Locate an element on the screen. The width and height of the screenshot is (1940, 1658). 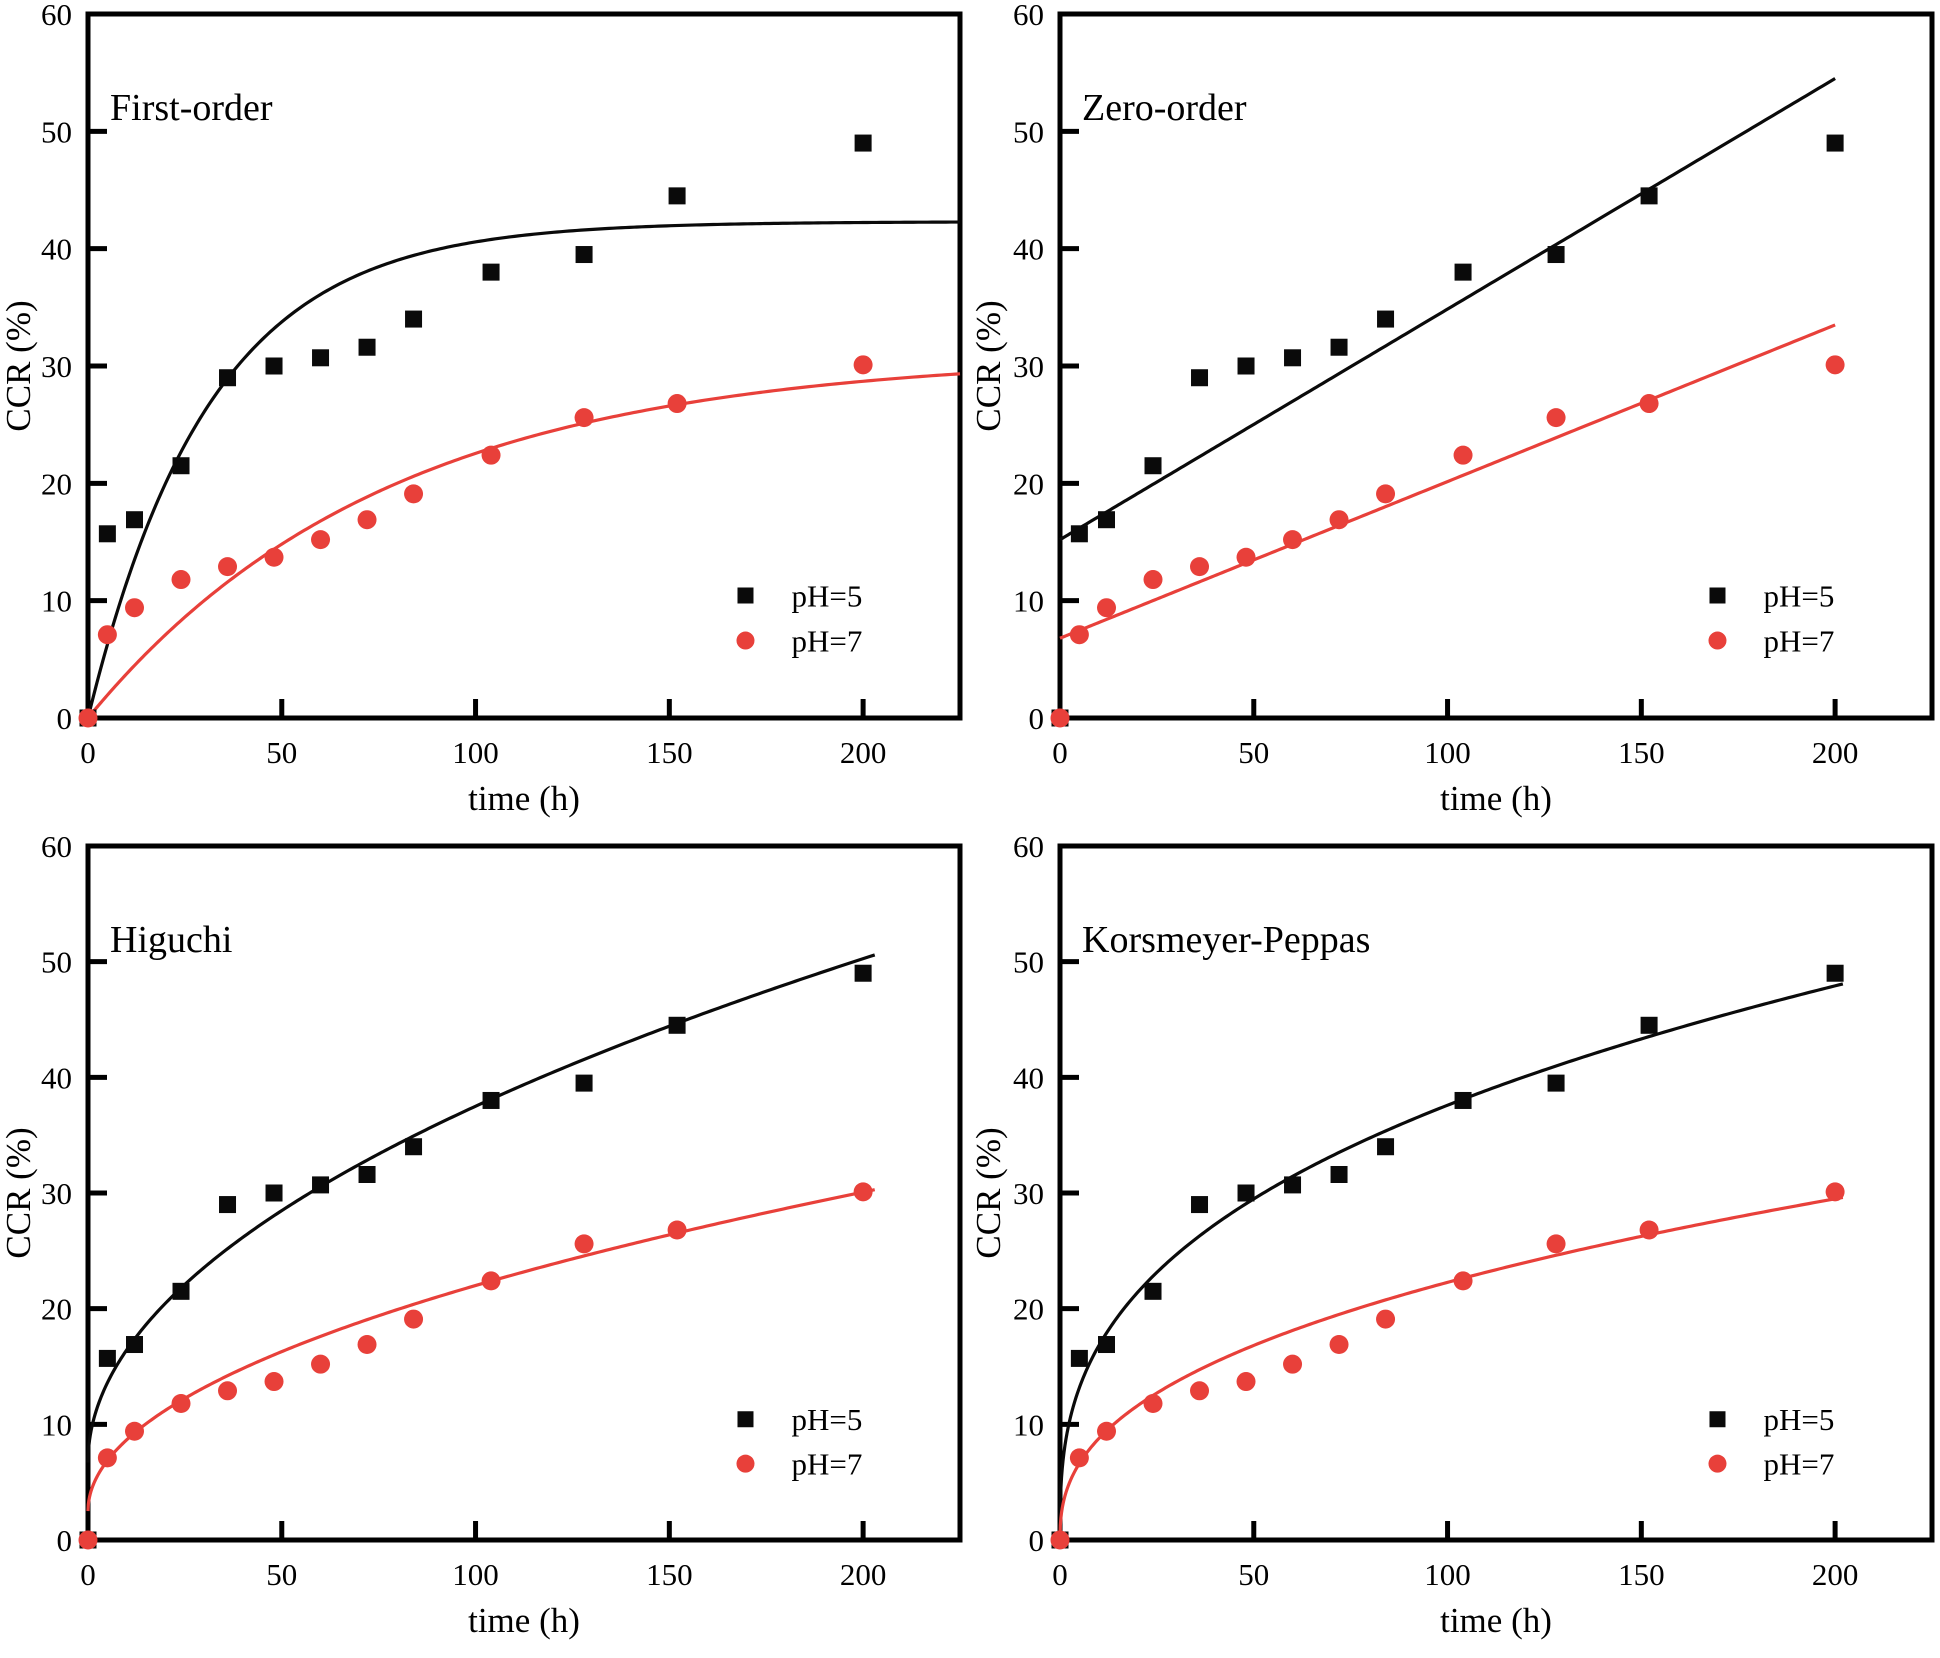
panel-title: First-order is located at coordinates (191, 108).